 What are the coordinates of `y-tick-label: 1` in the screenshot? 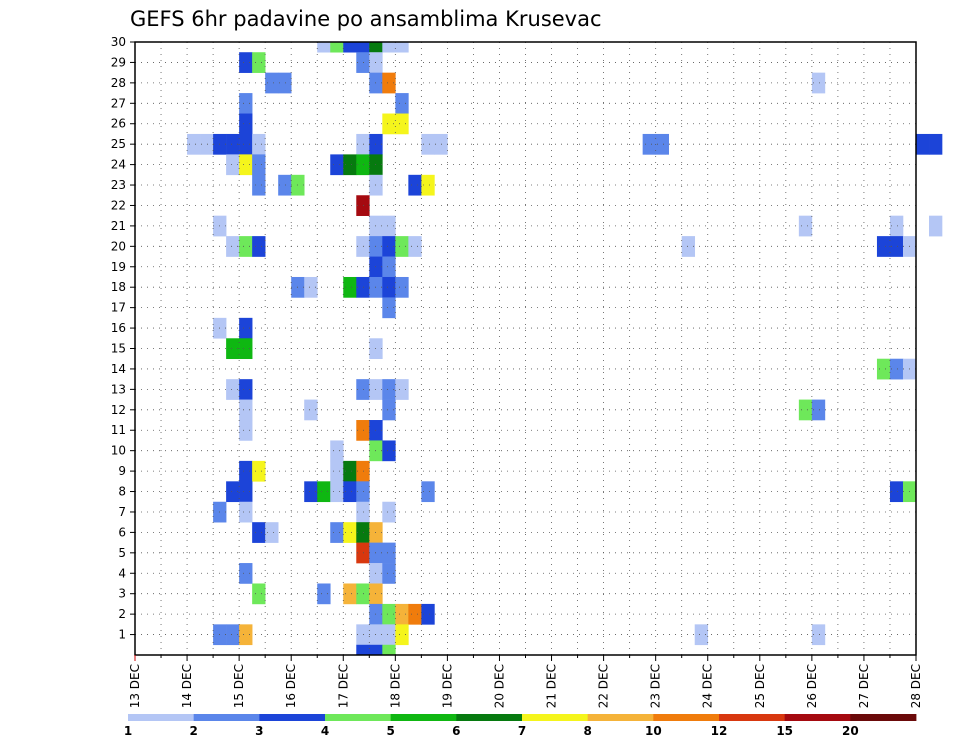 It's located at (122, 635).